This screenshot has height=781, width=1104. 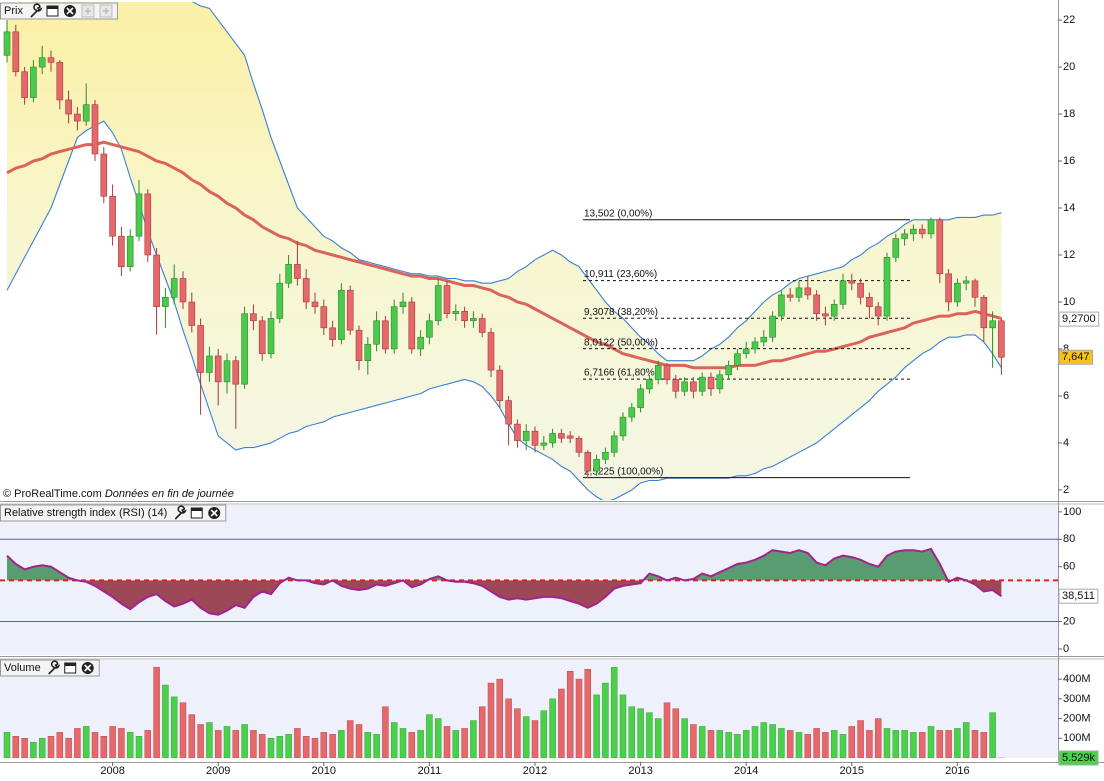 What do you see at coordinates (957, 771) in the screenshot?
I see `x-tick-label: 2016` at bounding box center [957, 771].